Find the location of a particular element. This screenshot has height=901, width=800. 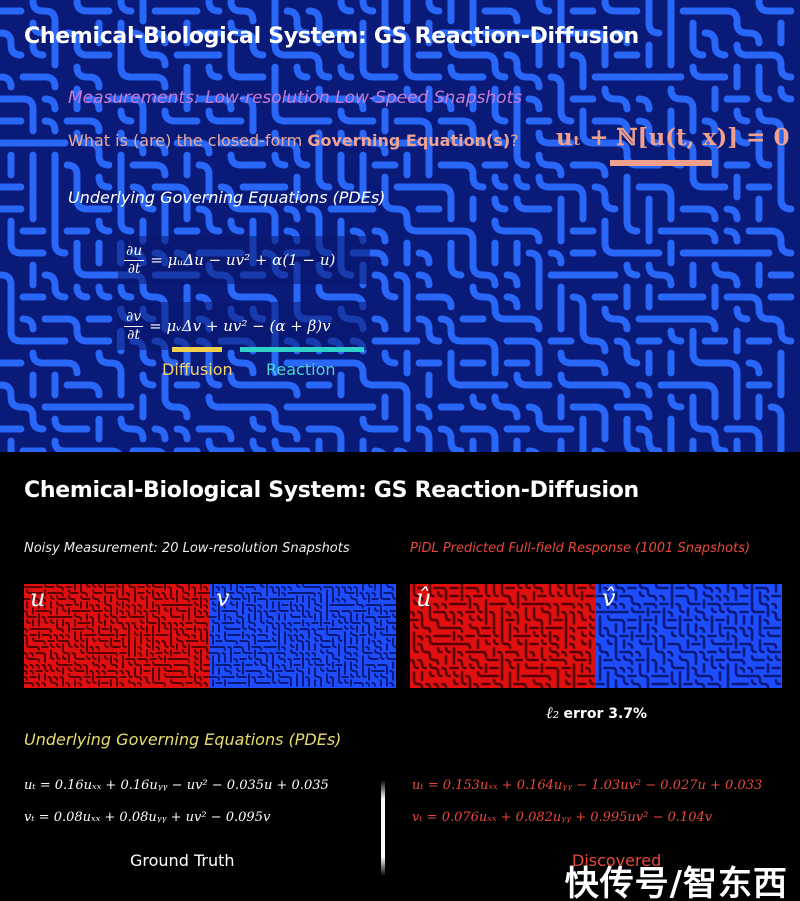

eq-v-denominator: ∂t is located at coordinates (134, 334).